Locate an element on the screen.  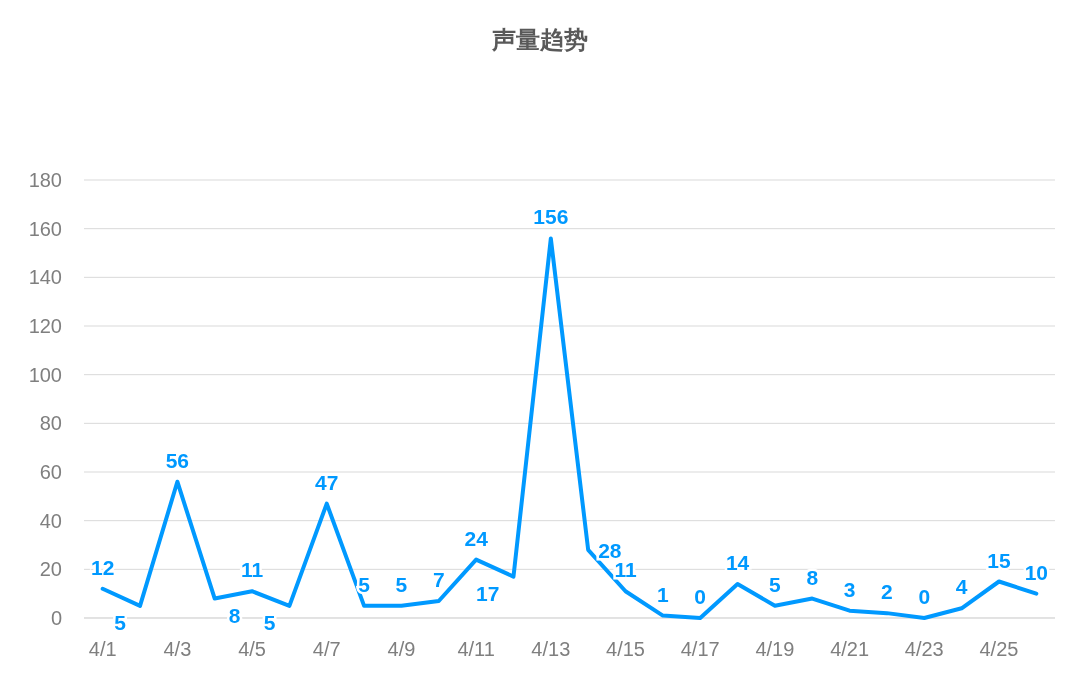
y-tick-label: 60 is located at coordinates (50, 472).